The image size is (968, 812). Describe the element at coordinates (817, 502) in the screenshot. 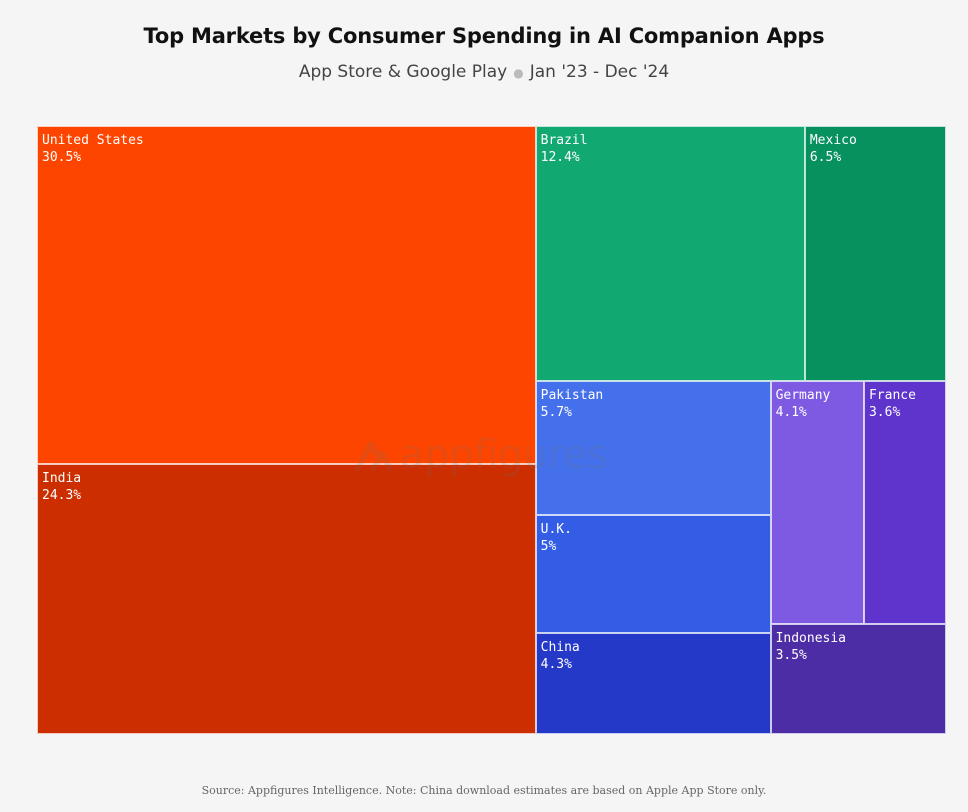

I see `treemap-tile-germany: Germany 4.1%` at that location.